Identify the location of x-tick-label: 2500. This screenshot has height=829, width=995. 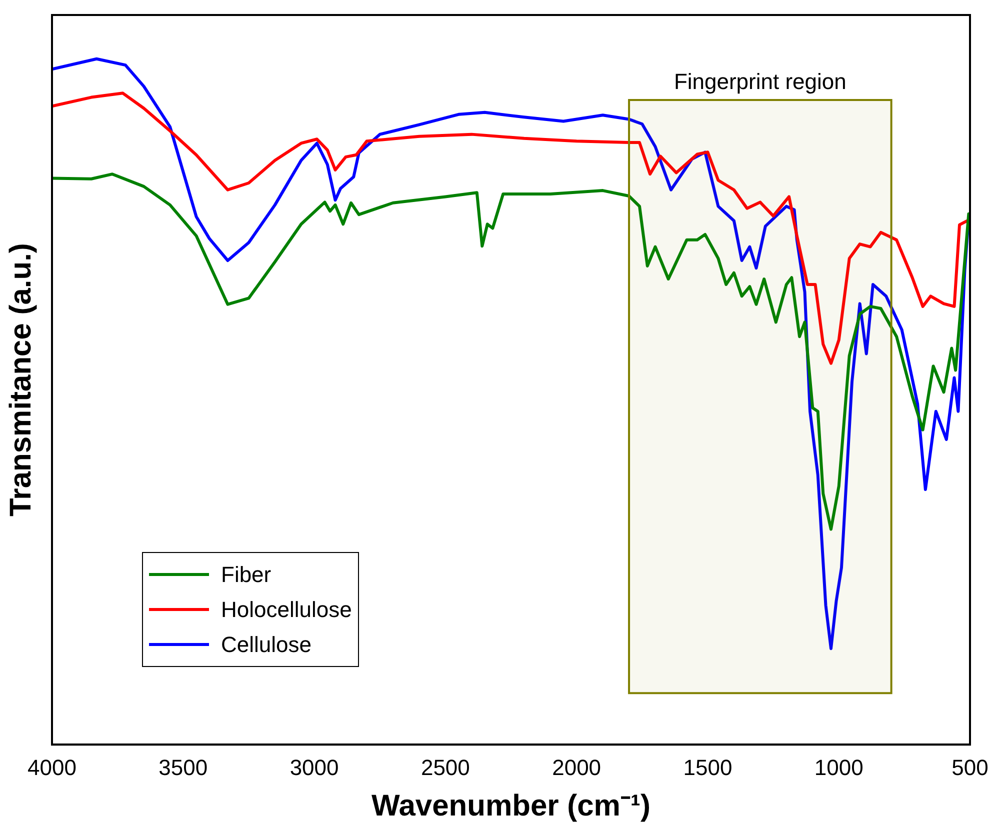
(445, 767).